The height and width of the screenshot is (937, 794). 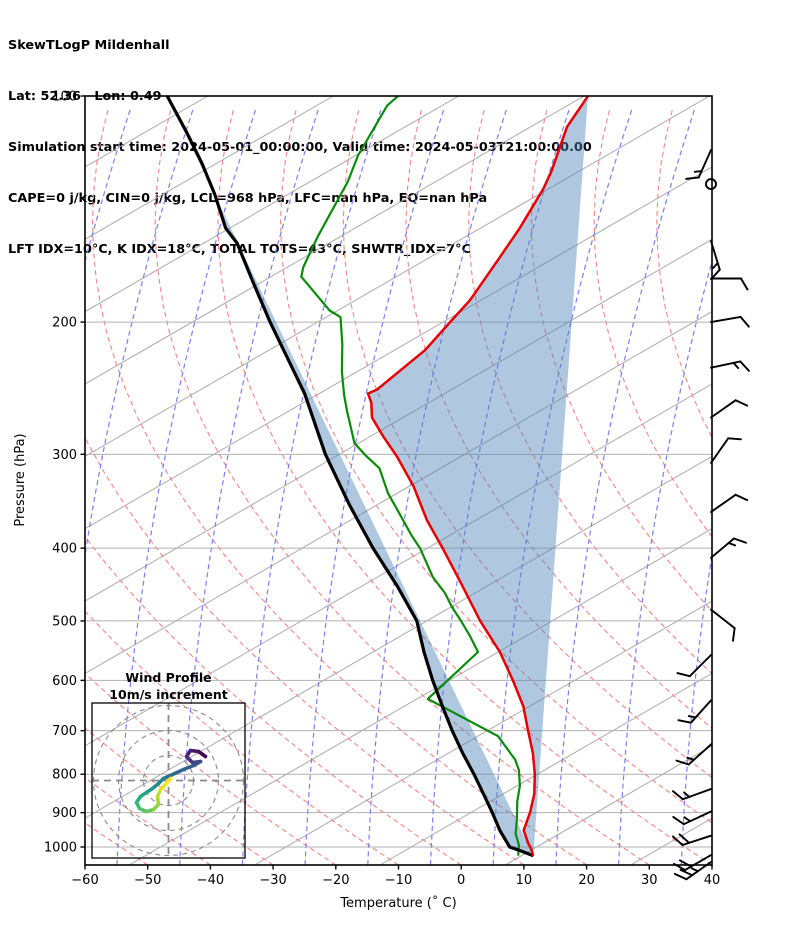 What do you see at coordinates (586, 880) in the screenshot?
I see `x-tick-label: 20` at bounding box center [586, 880].